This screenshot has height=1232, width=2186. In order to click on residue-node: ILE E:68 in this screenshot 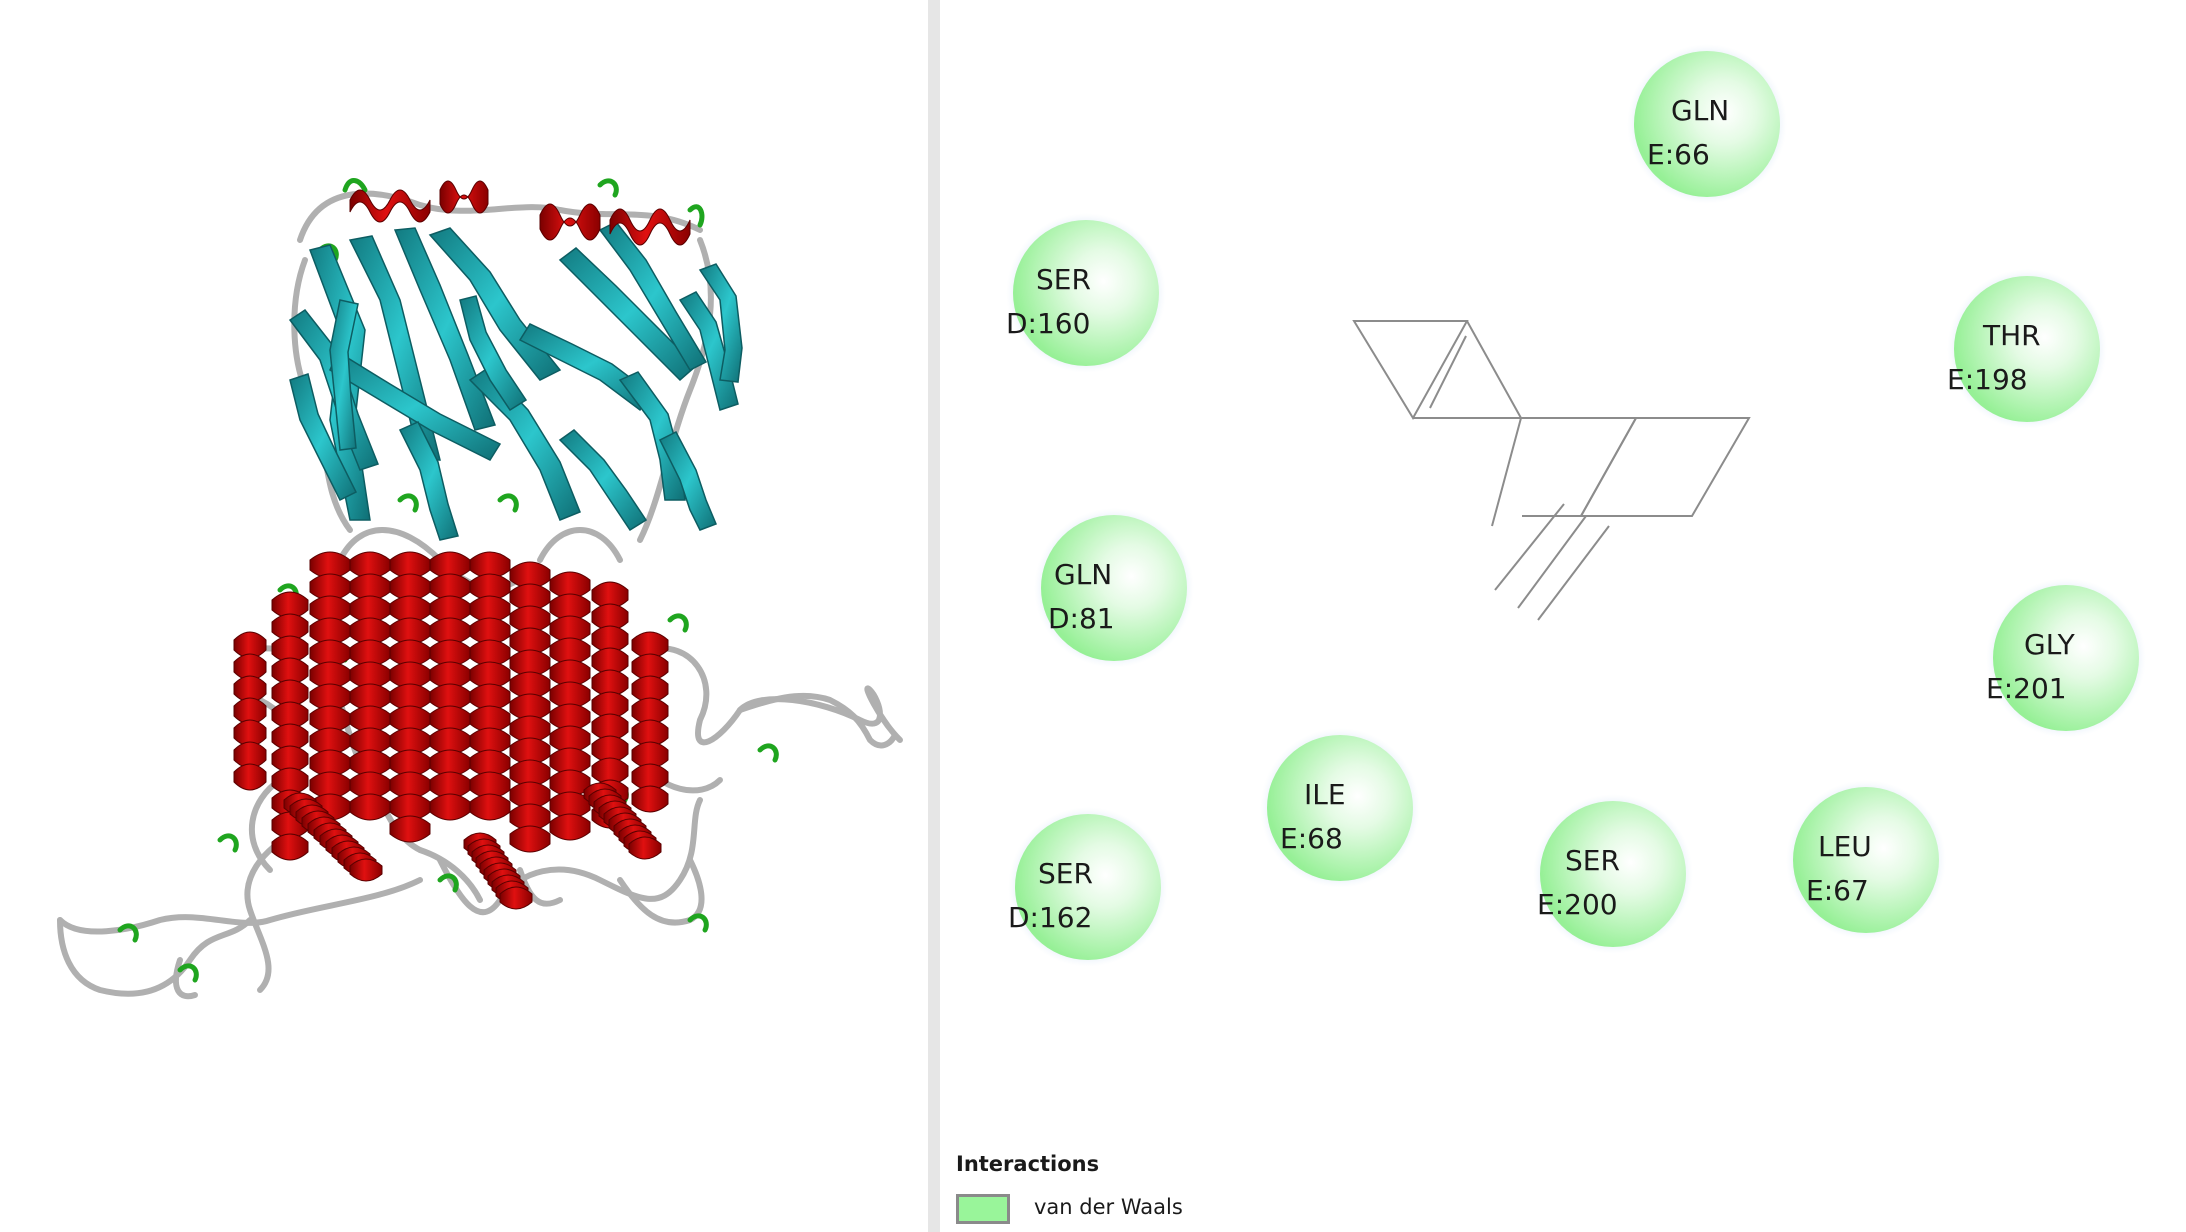, I will do `click(1340, 808)`.